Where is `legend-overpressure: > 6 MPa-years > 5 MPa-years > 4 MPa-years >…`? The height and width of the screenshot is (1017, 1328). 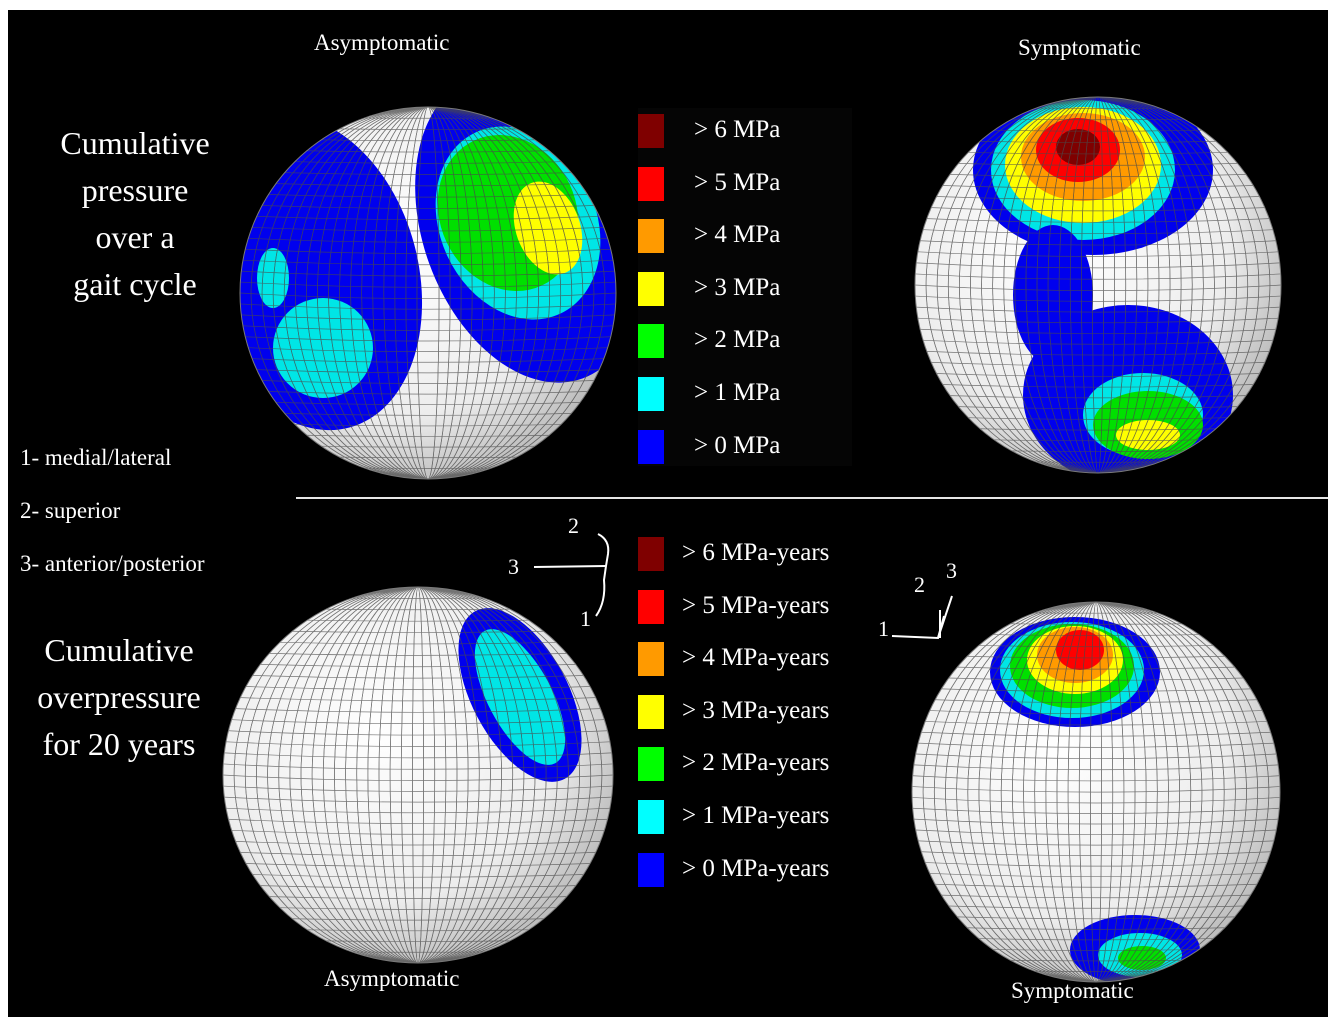
legend-overpressure: > 6 MPa-years > 5 MPa-years > 4 MPa-years >… is located at coordinates (753, 710).